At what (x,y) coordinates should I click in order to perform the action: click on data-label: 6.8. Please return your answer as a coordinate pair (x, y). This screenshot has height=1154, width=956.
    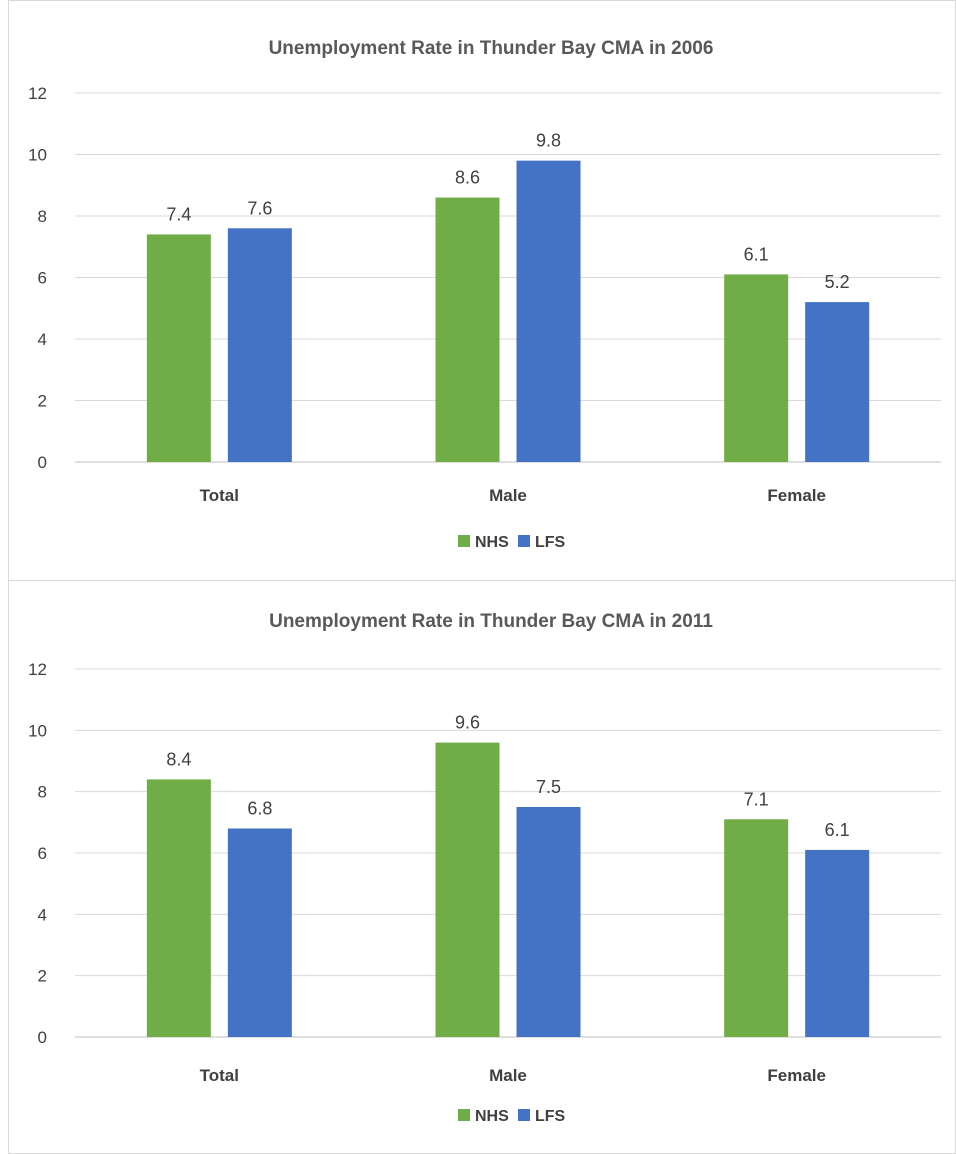
    Looking at the image, I should click on (259, 808).